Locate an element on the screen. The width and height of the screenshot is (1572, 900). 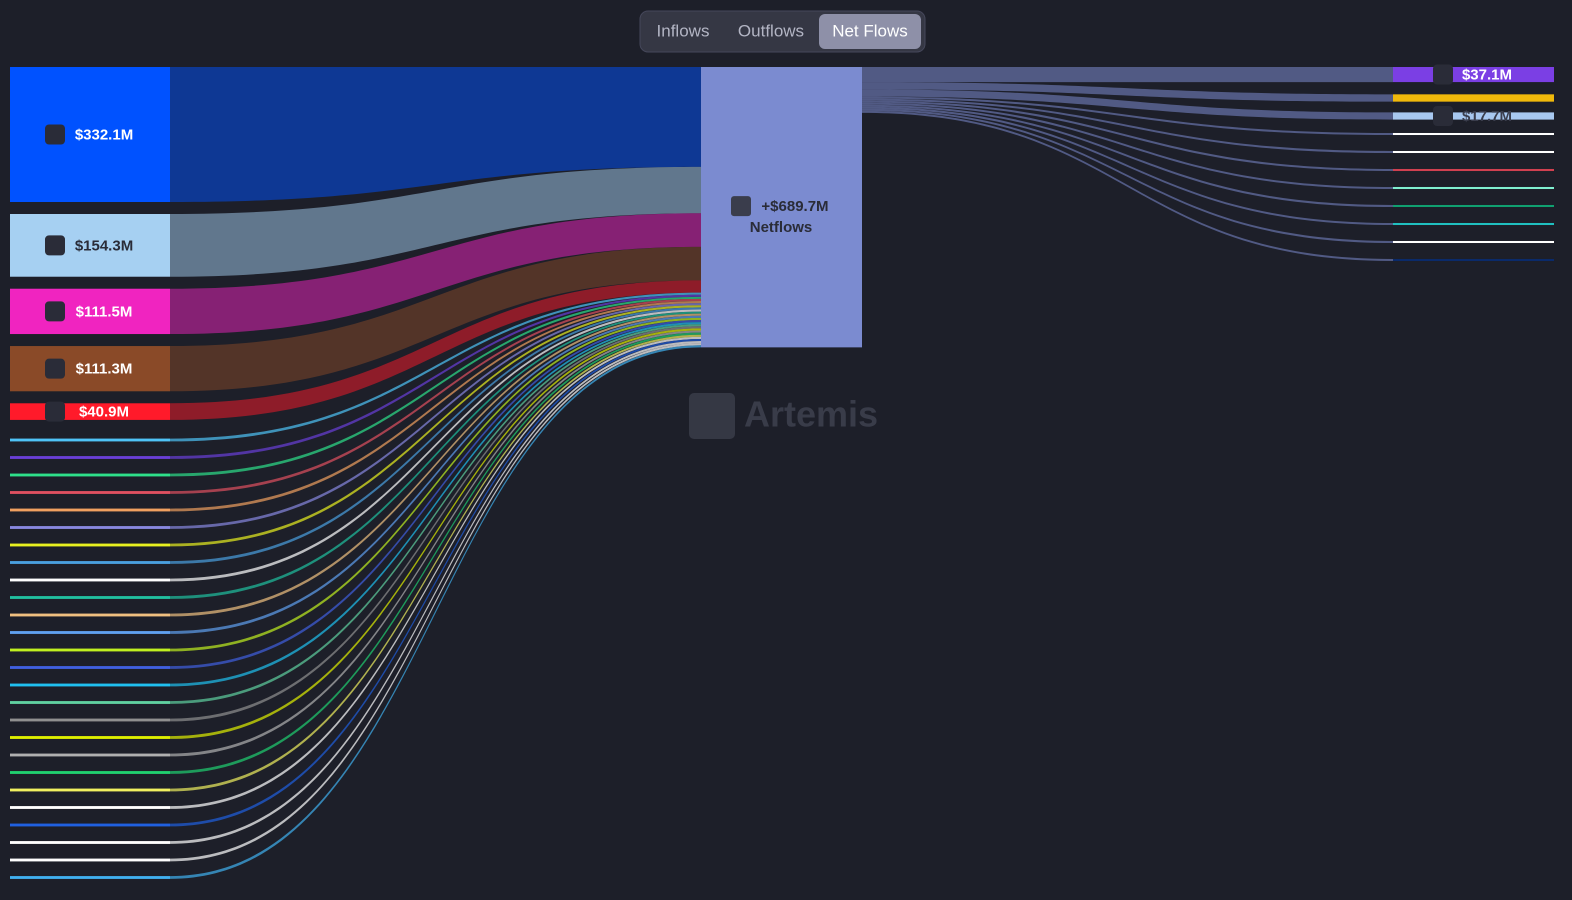
watermark-icon is located at coordinates (712, 416).